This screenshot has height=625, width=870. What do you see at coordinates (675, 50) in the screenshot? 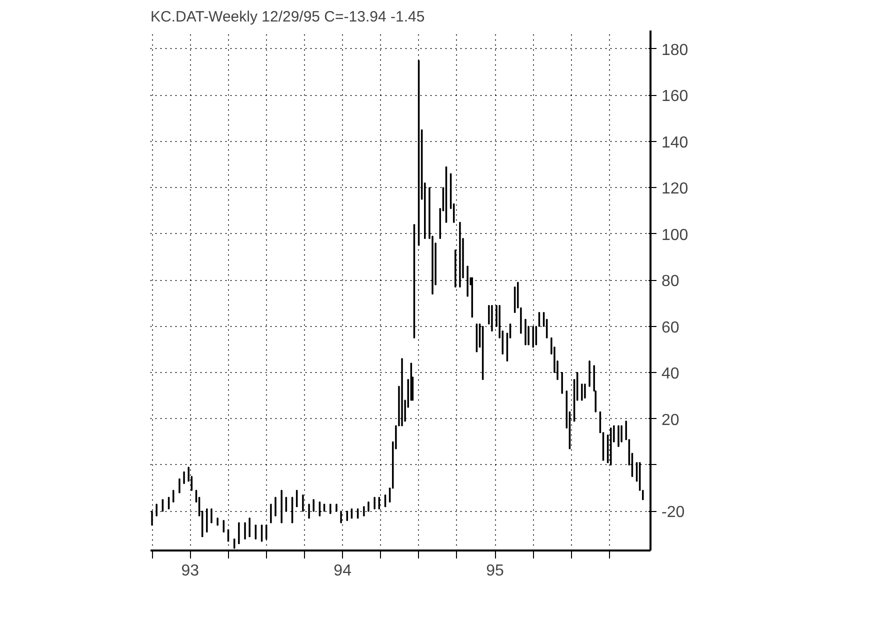
I see `y-tick-label: 180` at bounding box center [675, 50].